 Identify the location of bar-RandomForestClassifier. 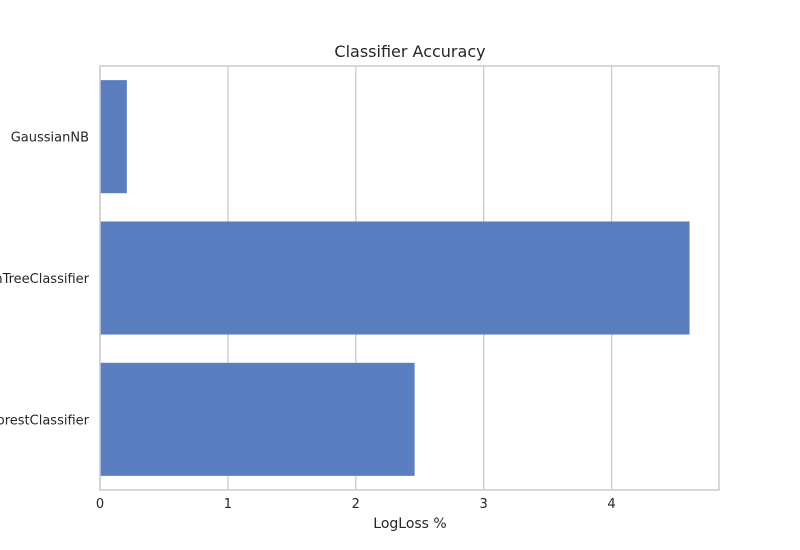
(257, 419).